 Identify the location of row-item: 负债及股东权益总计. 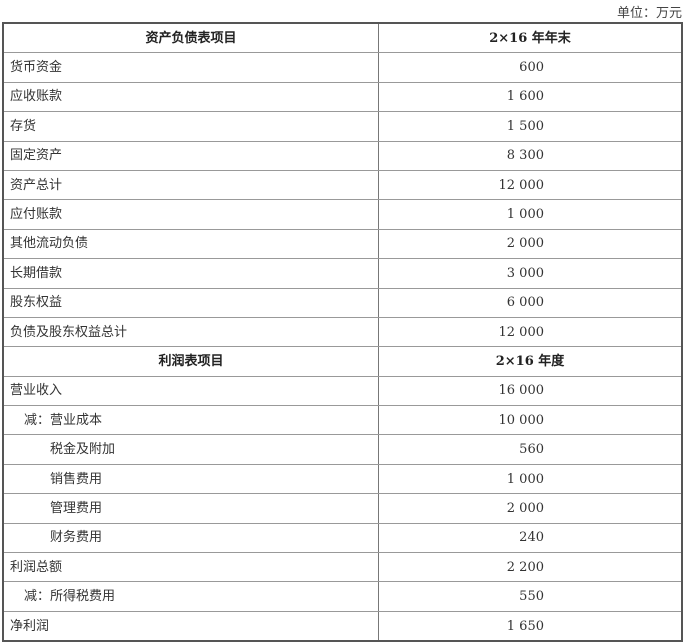
(190, 332).